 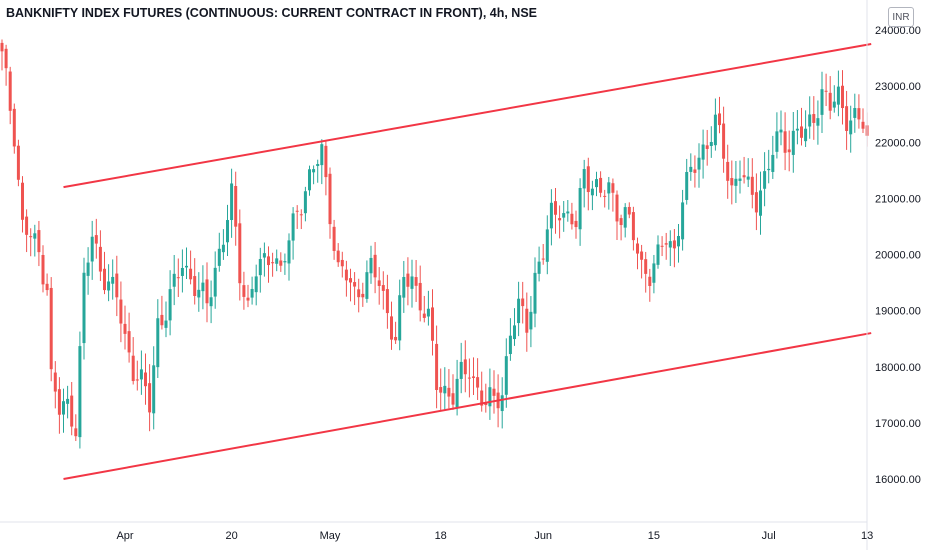 I want to click on currency-badge: INR, so click(x=901, y=17).